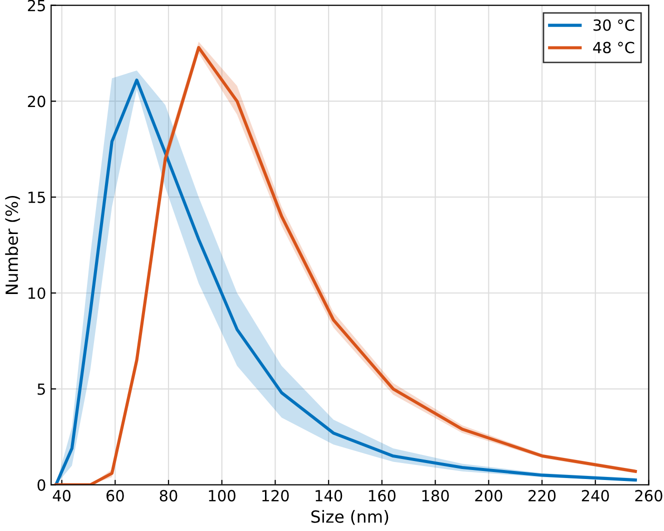 The image size is (664, 531). What do you see at coordinates (222, 496) in the screenshot?
I see `x-tick-label: 100` at bounding box center [222, 496].